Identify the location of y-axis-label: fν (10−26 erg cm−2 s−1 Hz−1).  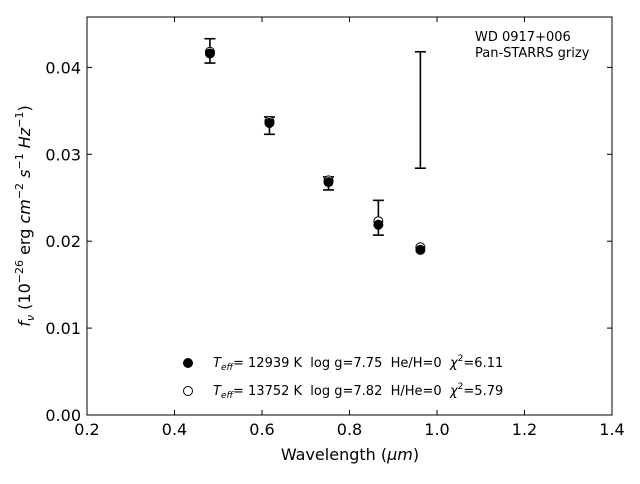
(25, 215).